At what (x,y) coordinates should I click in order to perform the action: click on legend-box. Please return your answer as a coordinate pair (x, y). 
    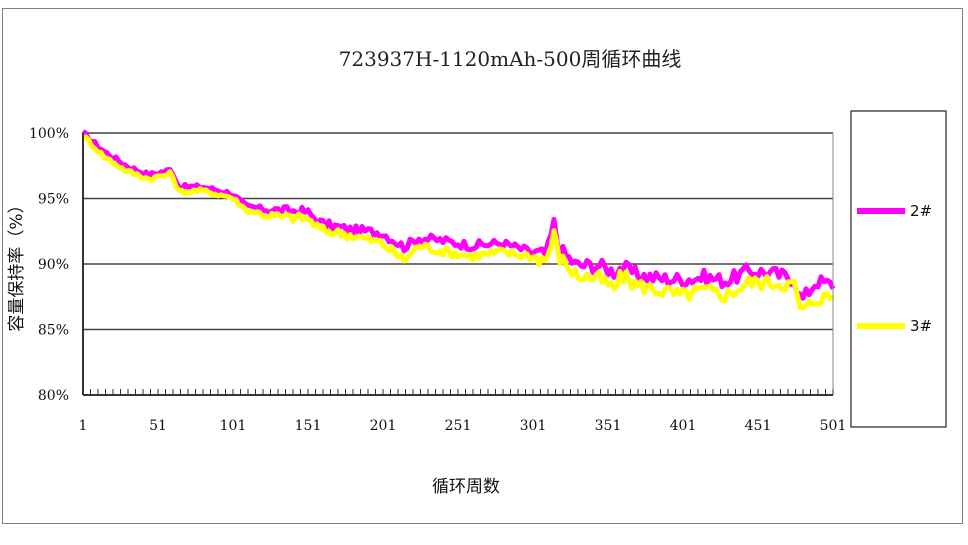
    Looking at the image, I should click on (898, 269).